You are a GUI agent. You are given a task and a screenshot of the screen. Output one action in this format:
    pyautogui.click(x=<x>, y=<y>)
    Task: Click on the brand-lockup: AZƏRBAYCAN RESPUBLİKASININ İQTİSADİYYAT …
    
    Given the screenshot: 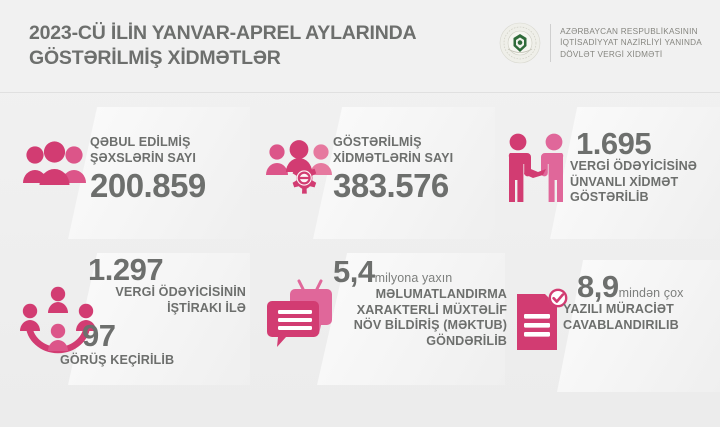 What is the action you would take?
    pyautogui.click(x=600, y=43)
    